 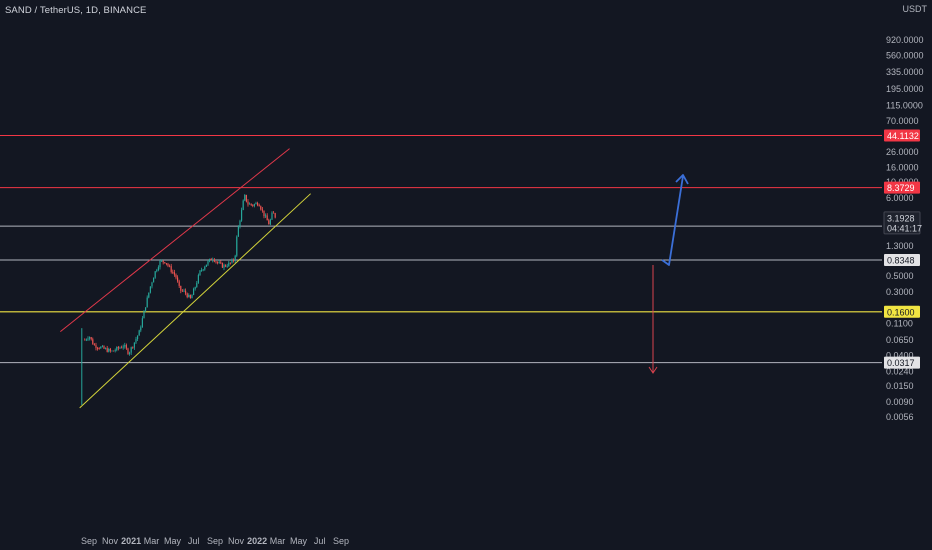 What do you see at coordinates (902, 152) in the screenshot?
I see `y-tick-label: 26.0000` at bounding box center [902, 152].